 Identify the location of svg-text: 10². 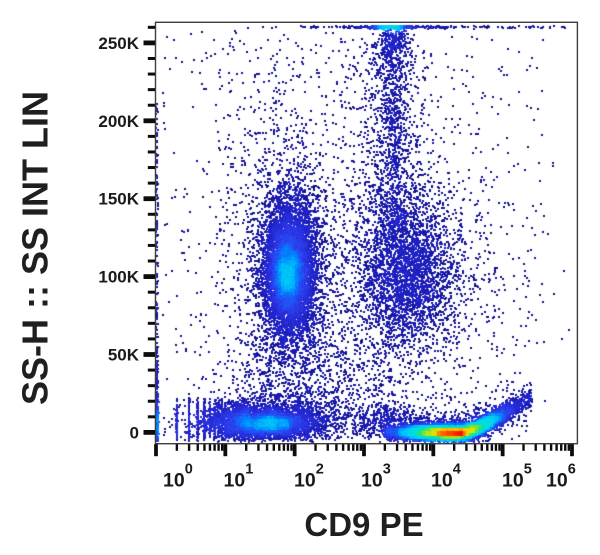
(309, 477).